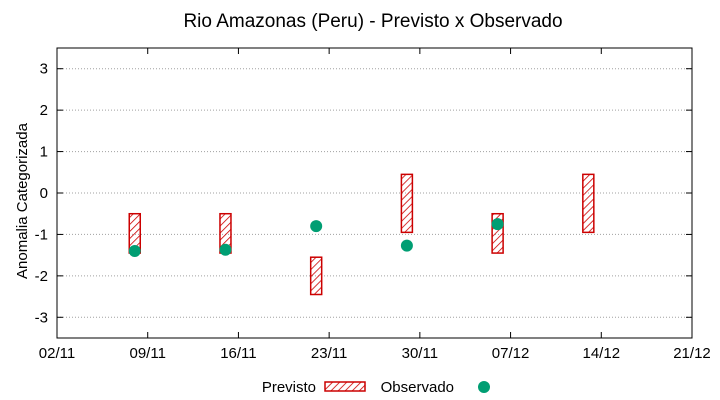 This screenshot has height=400, width=720. Describe the element at coordinates (44, 152) in the screenshot. I see `y-tick-label: 1` at that location.